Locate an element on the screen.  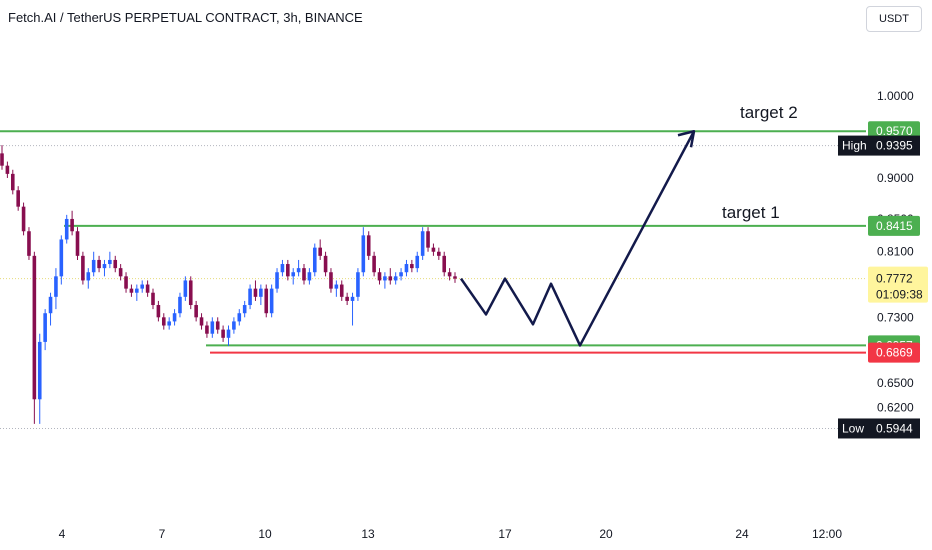
stop-line-badge-text: 0.6869 is located at coordinates (894, 353).